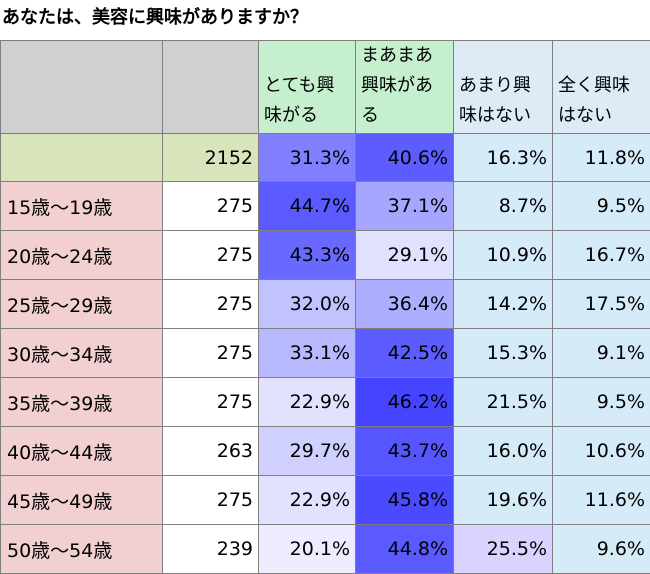 This screenshot has height=574, width=650. What do you see at coordinates (405, 304) in the screenshot?
I see `somewhat-interested-pct: 36.4%` at bounding box center [405, 304].